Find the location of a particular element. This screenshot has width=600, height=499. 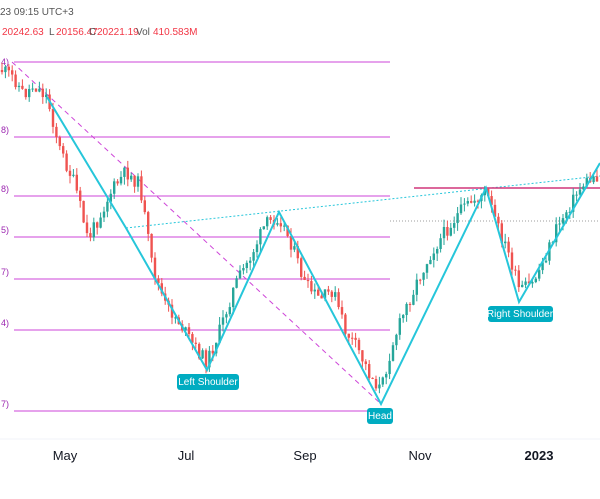

fib-level-label: 4) is located at coordinates (5, 62).